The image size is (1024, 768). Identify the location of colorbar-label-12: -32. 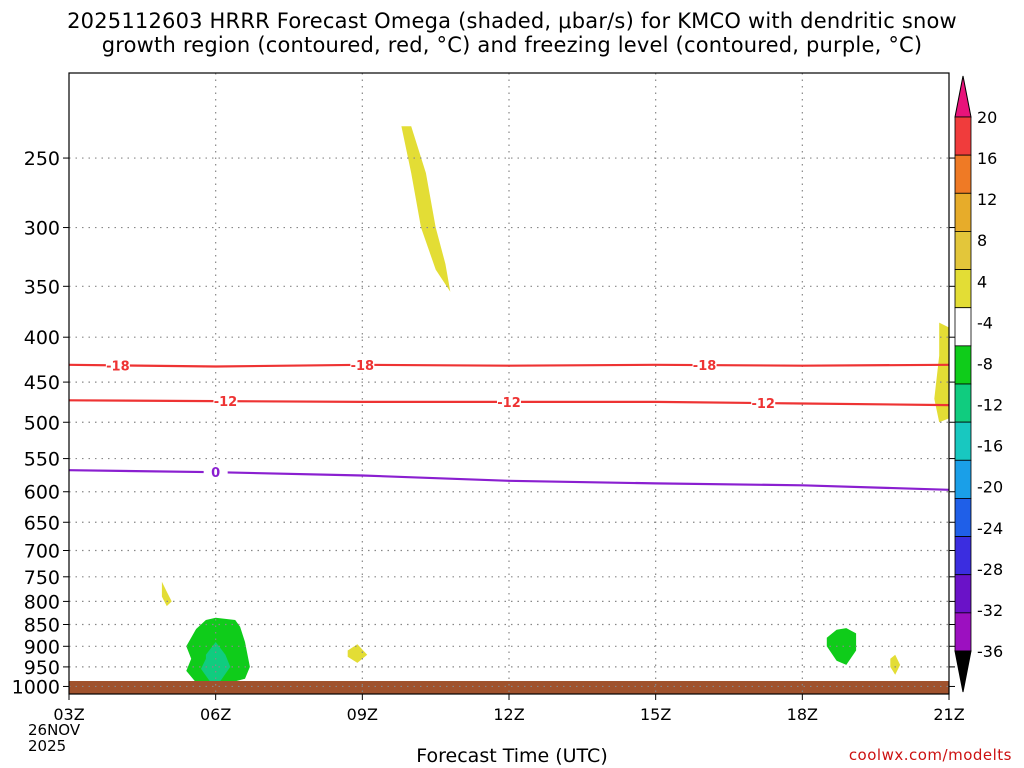
(990, 610).